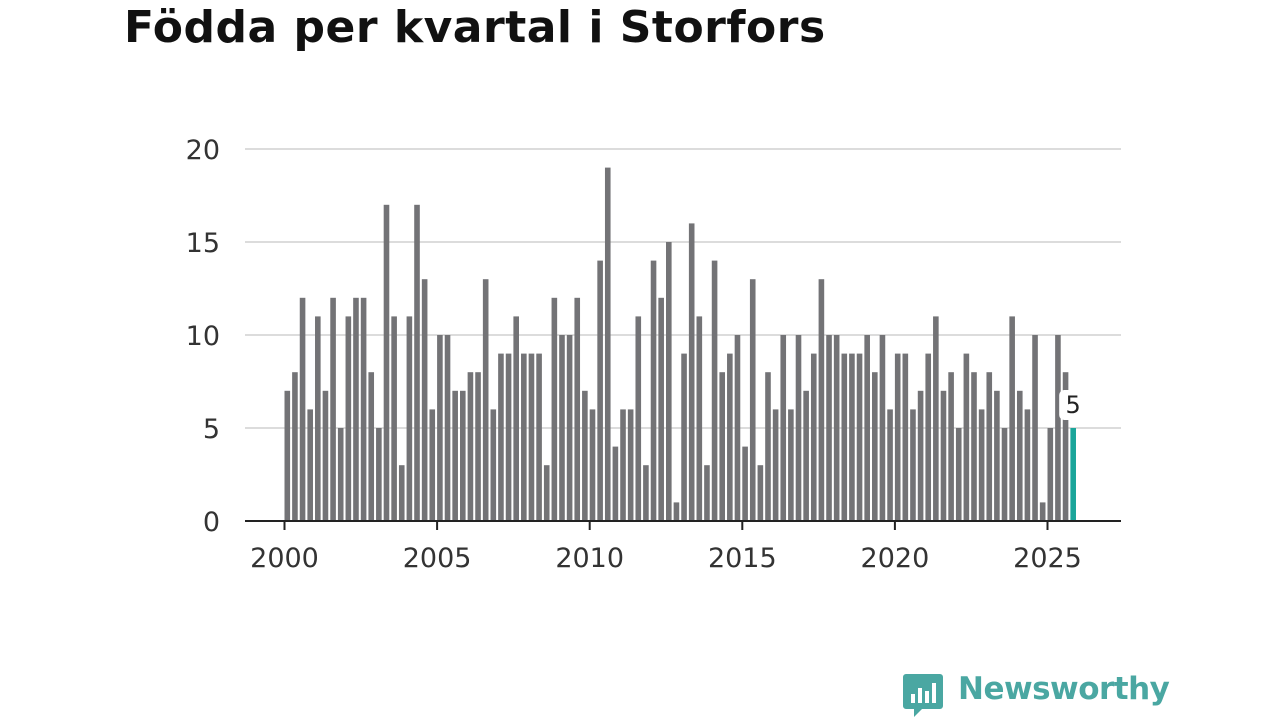 Image resolution: width=1280 pixels, height=720 pixels. What do you see at coordinates (923, 695) in the screenshot?
I see `newsworthy-chart-icon` at bounding box center [923, 695].